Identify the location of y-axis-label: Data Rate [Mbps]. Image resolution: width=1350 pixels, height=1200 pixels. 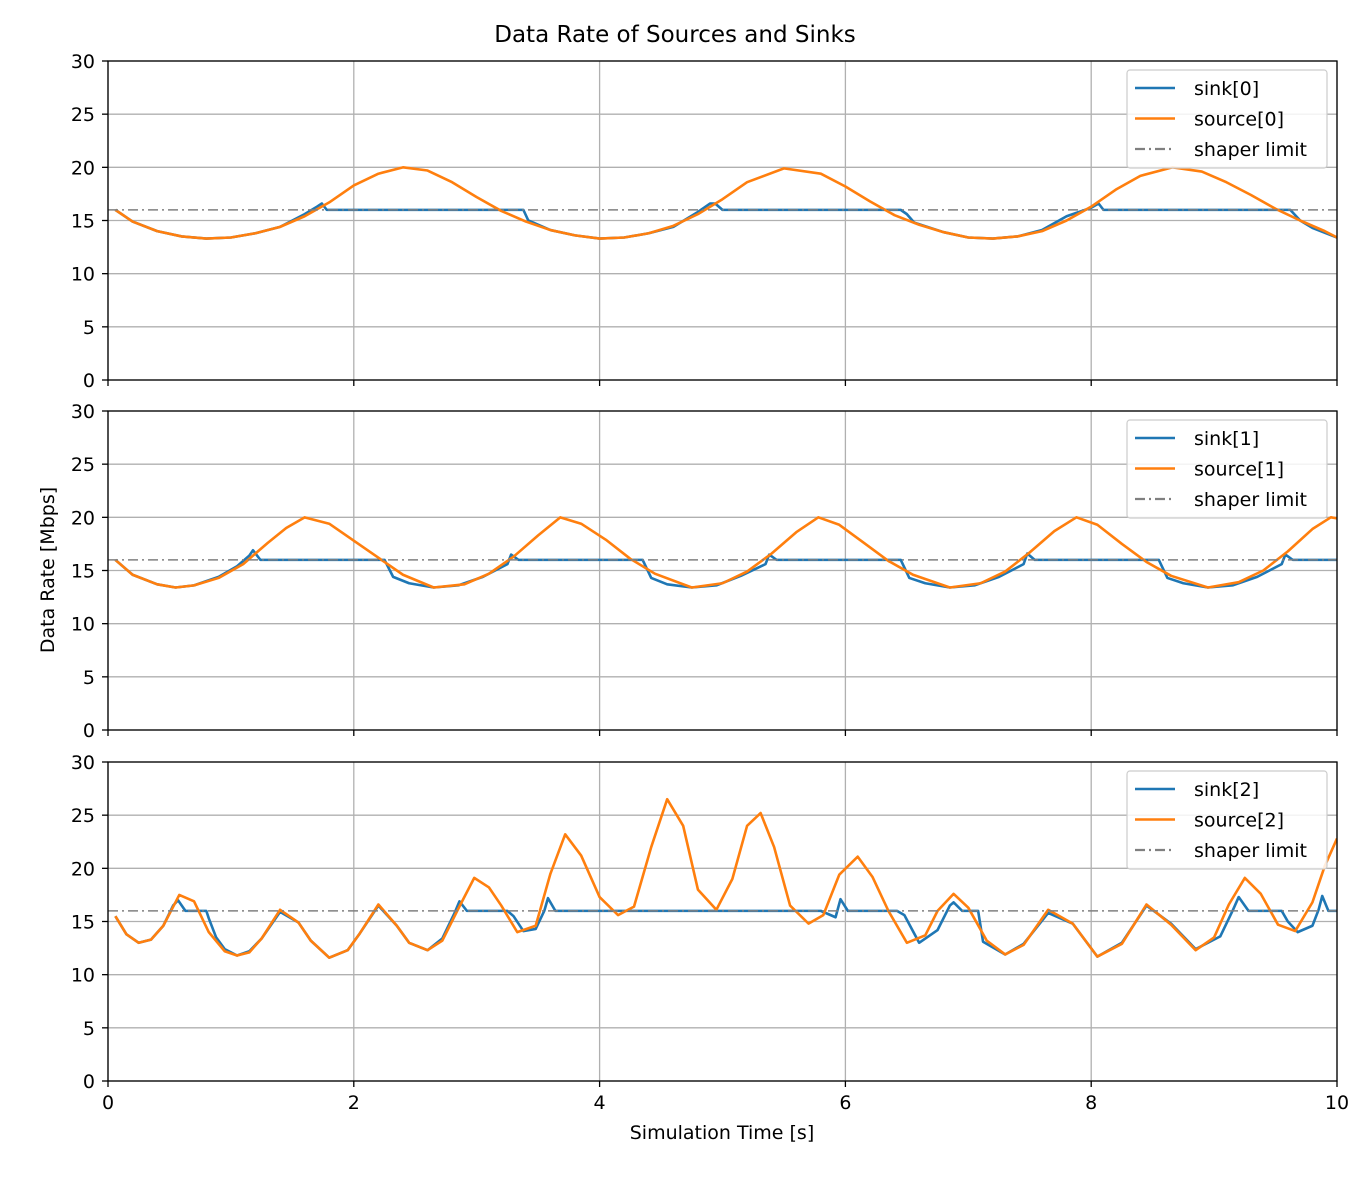
(48, 570).